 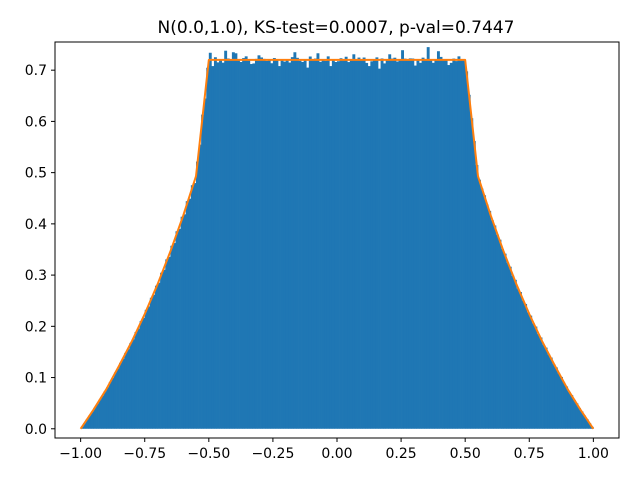 I want to click on x-tick-label: 0.25, so click(x=401, y=454).